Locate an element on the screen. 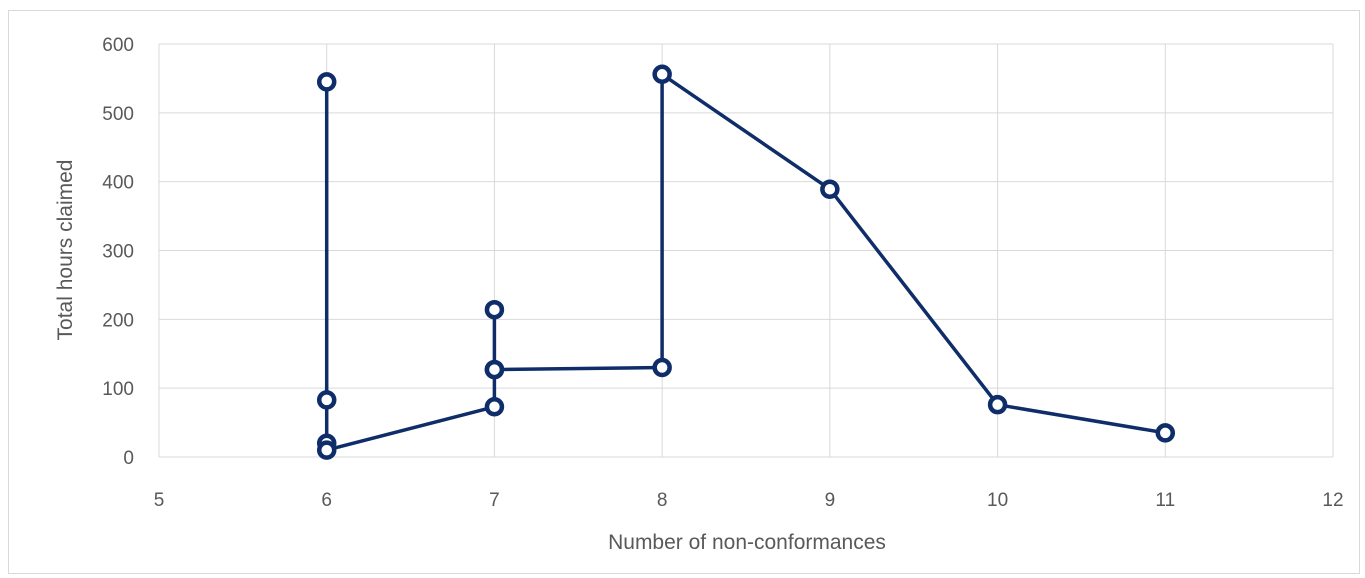  x-tick-label: 8 is located at coordinates (662, 500).